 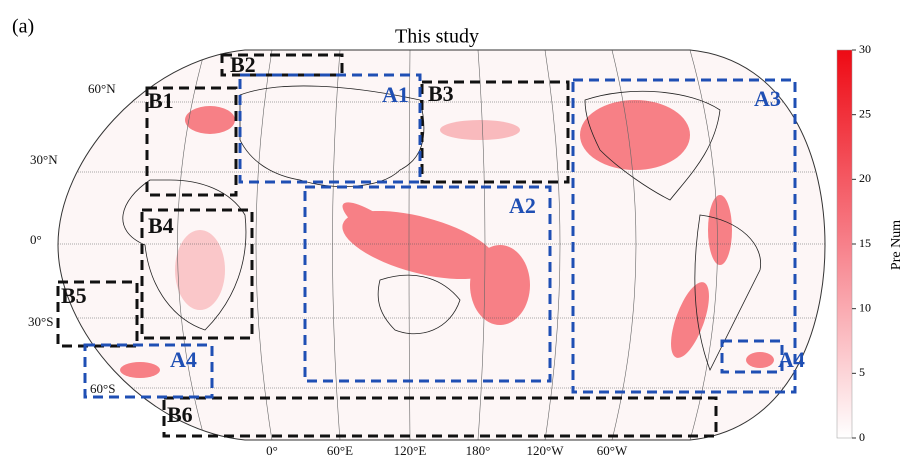 I want to click on lon-label: 180°, so click(x=478, y=450).